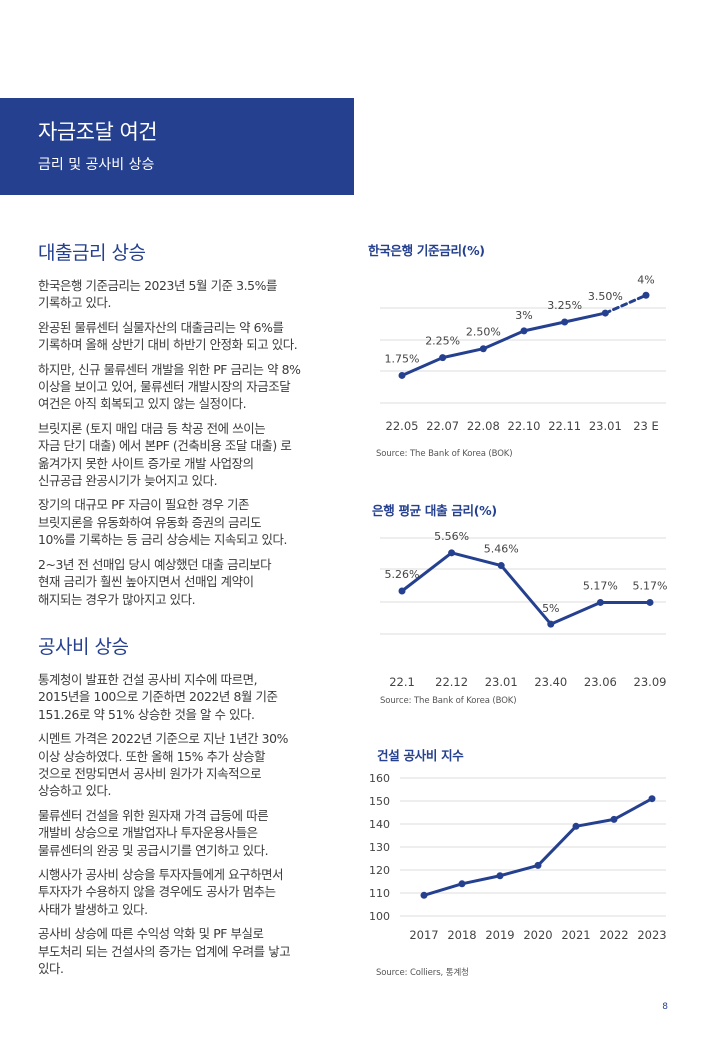  What do you see at coordinates (164, 951) in the screenshot?
I see `text-line: 부도처리 되는 건설사의 증가는 업계에 우려를 낳고` at bounding box center [164, 951].